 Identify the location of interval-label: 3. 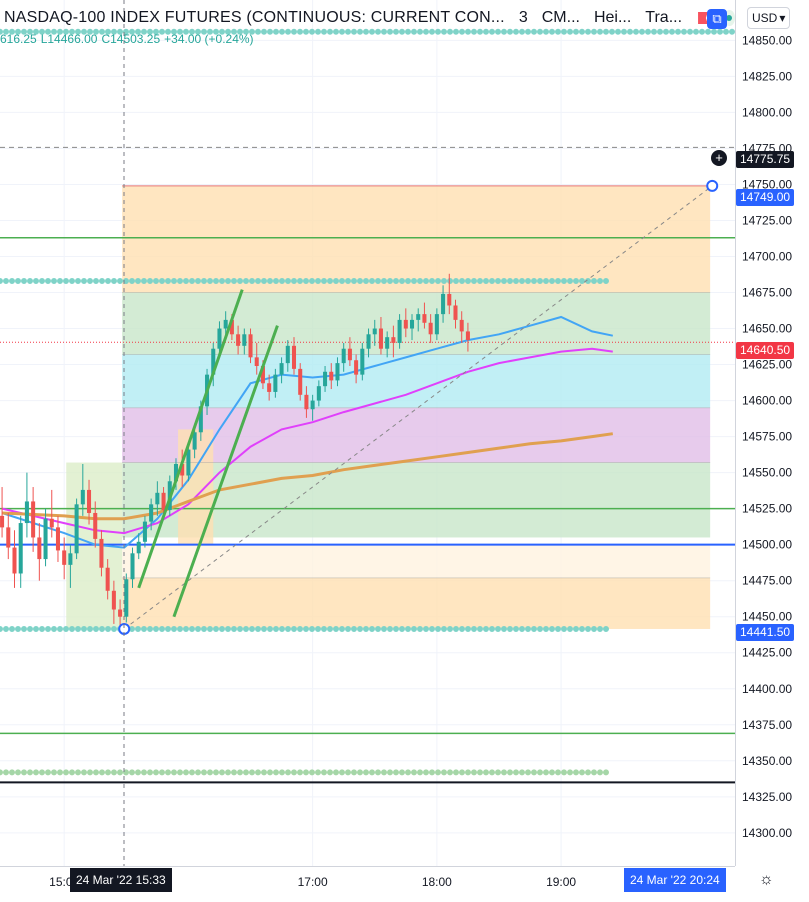
(523, 17).